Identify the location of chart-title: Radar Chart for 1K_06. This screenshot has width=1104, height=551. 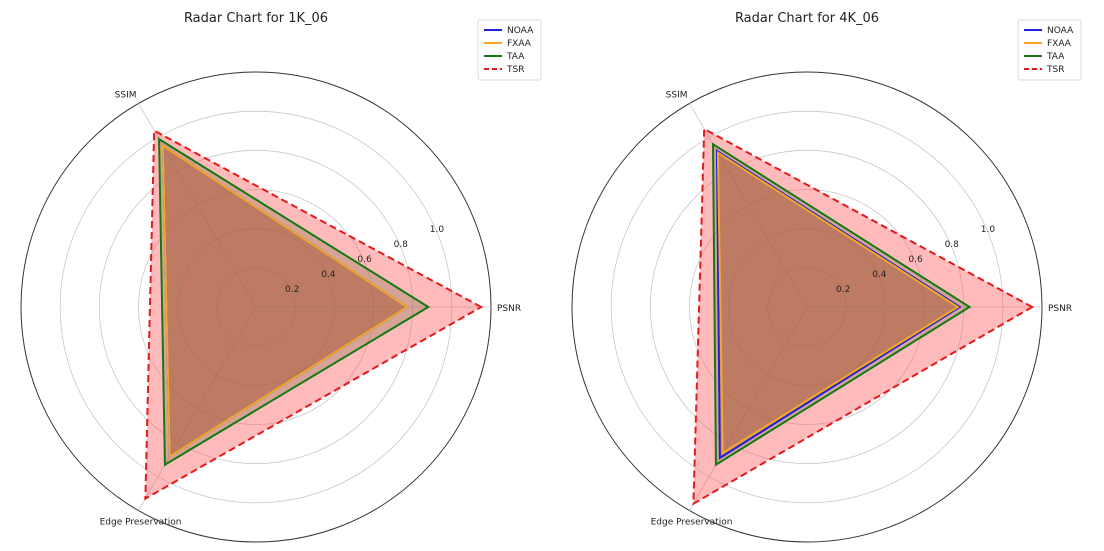
(256, 18).